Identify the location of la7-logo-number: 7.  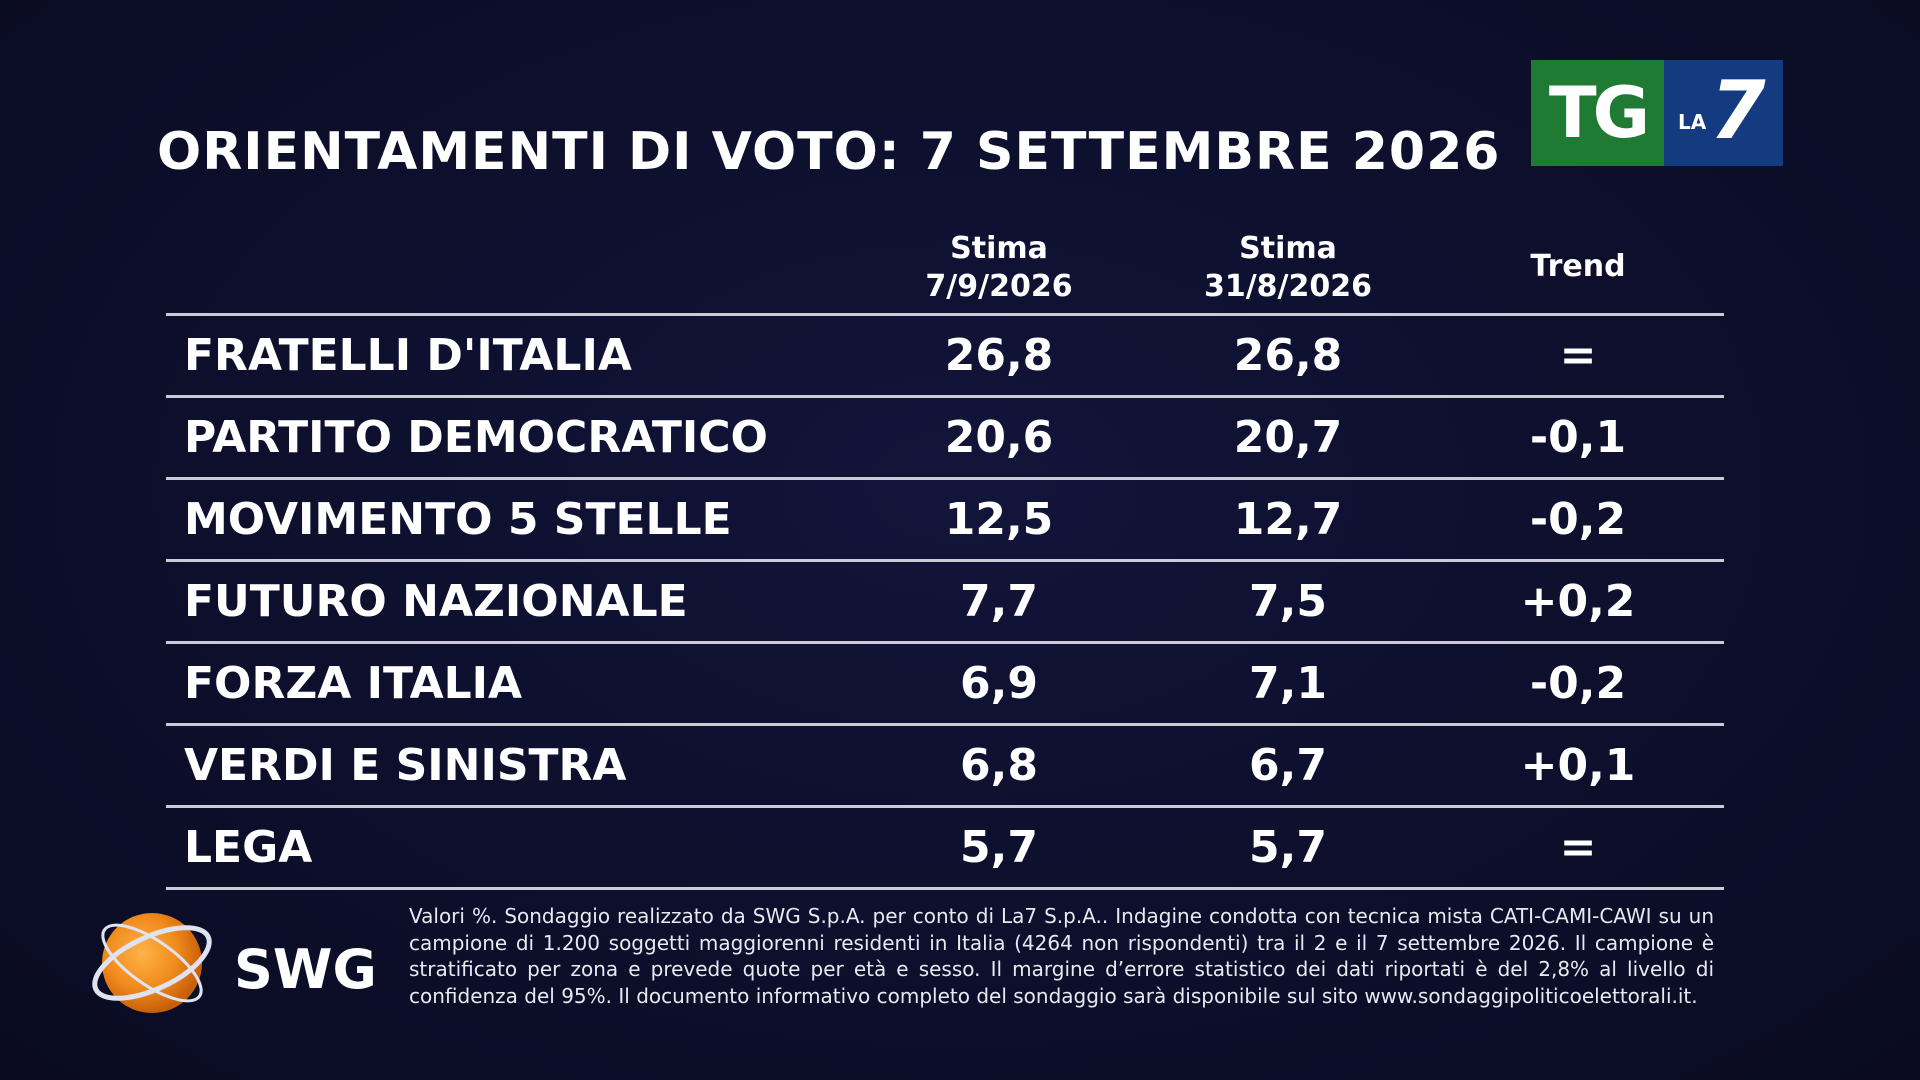
(1738, 110).